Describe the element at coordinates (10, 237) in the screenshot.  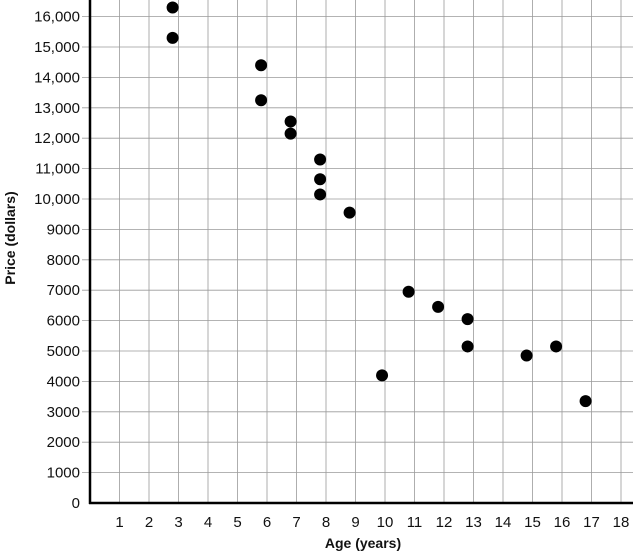
I see `y-axis-label: Price (dollars)` at that location.